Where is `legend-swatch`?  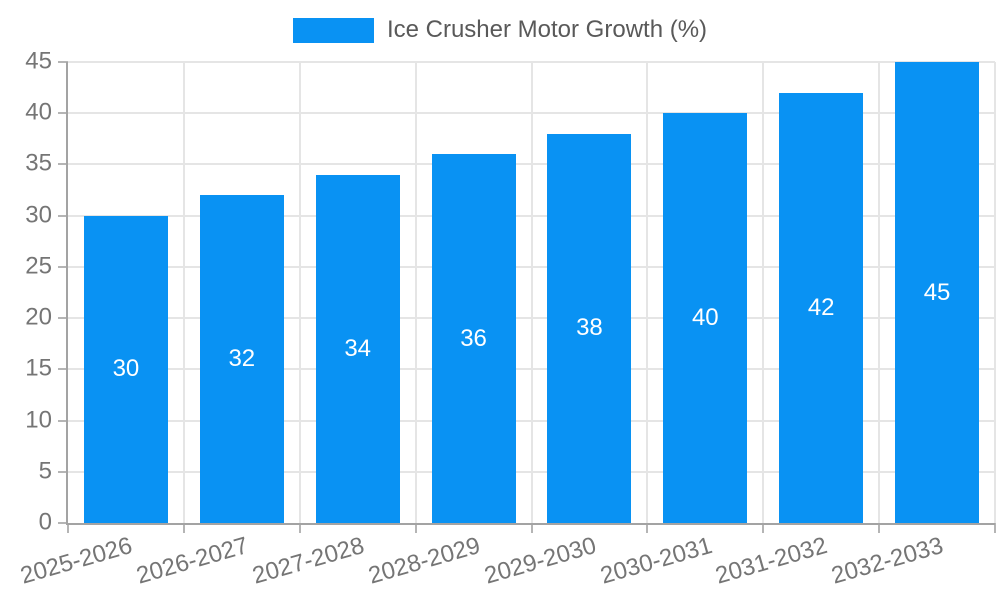 legend-swatch is located at coordinates (333, 30).